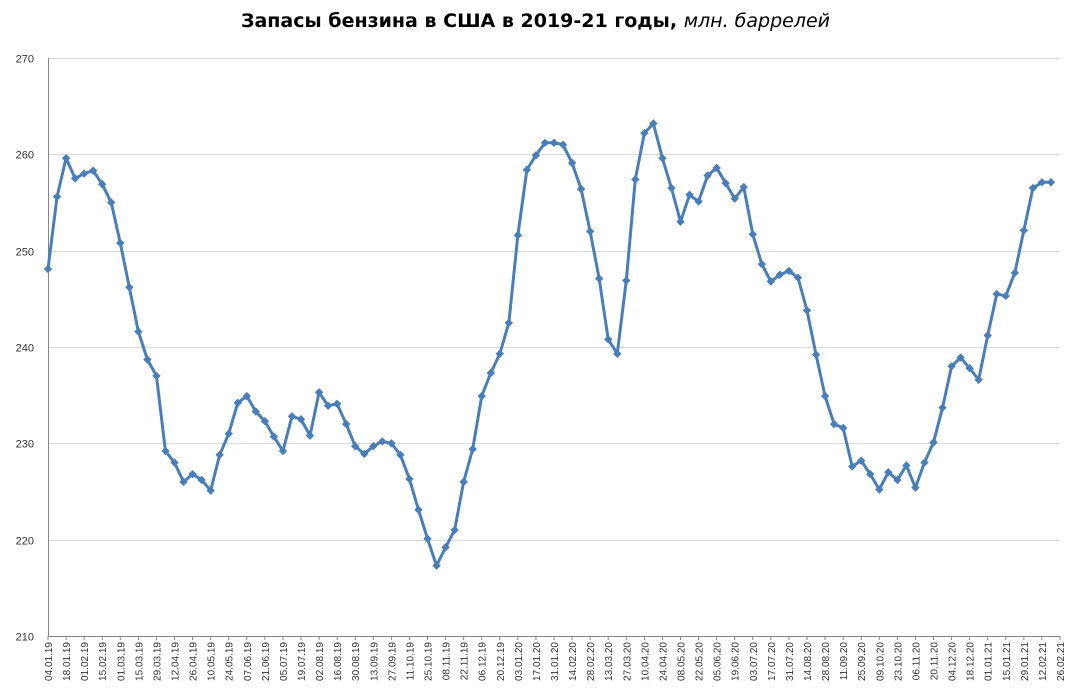  Describe the element at coordinates (212, 661) in the screenshot. I see `x-tick-label: 10.05.19` at that location.